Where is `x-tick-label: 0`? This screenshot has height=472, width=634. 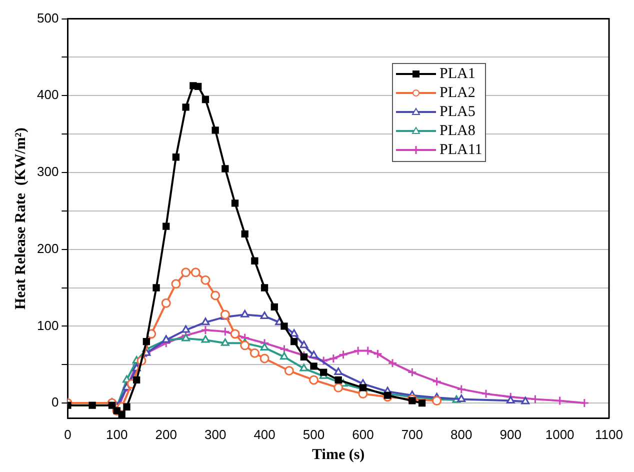
x-tick-label: 0 is located at coordinates (68, 434).